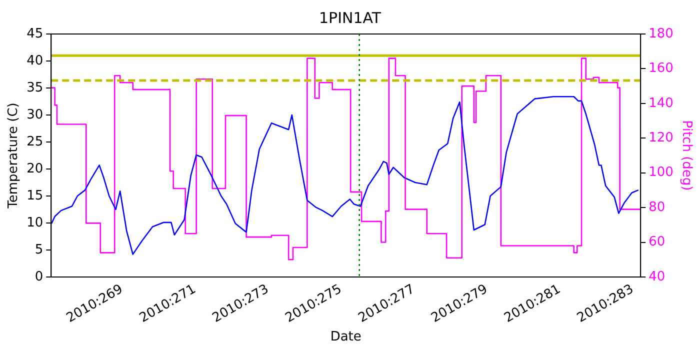 This screenshot has height=350, width=700. Describe the element at coordinates (657, 276) in the screenshot. I see `y2-tick-label: 40` at that location.